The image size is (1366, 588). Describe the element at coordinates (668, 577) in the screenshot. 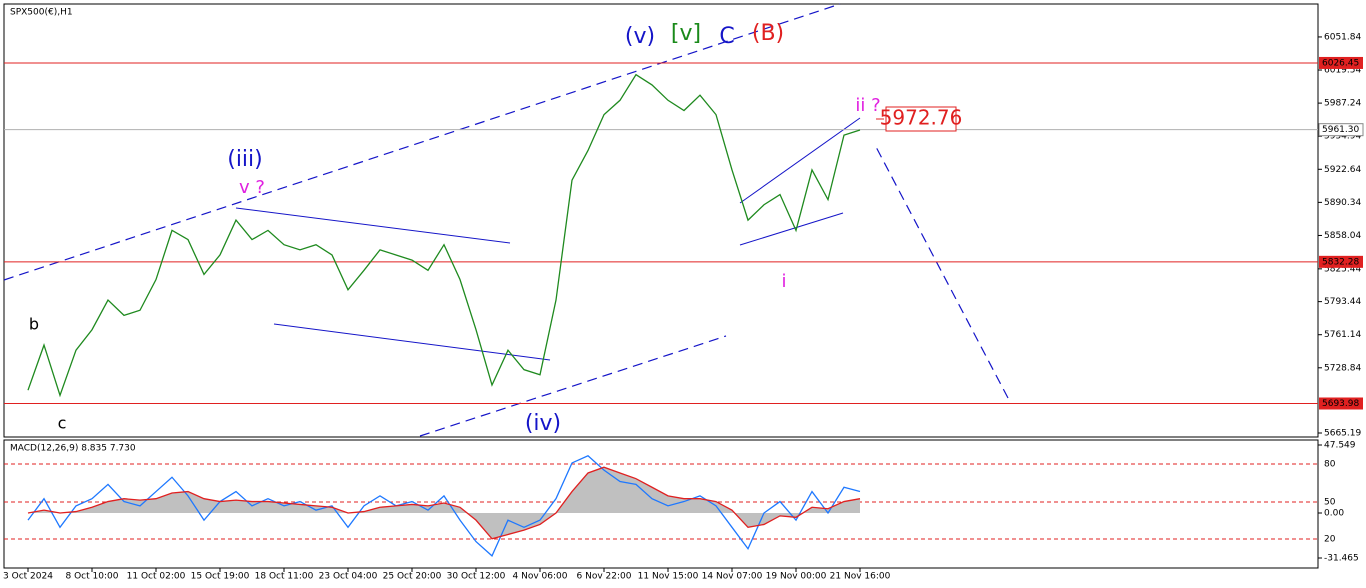

I see `x-tick-label: 11 Nov 15:00` at that location.